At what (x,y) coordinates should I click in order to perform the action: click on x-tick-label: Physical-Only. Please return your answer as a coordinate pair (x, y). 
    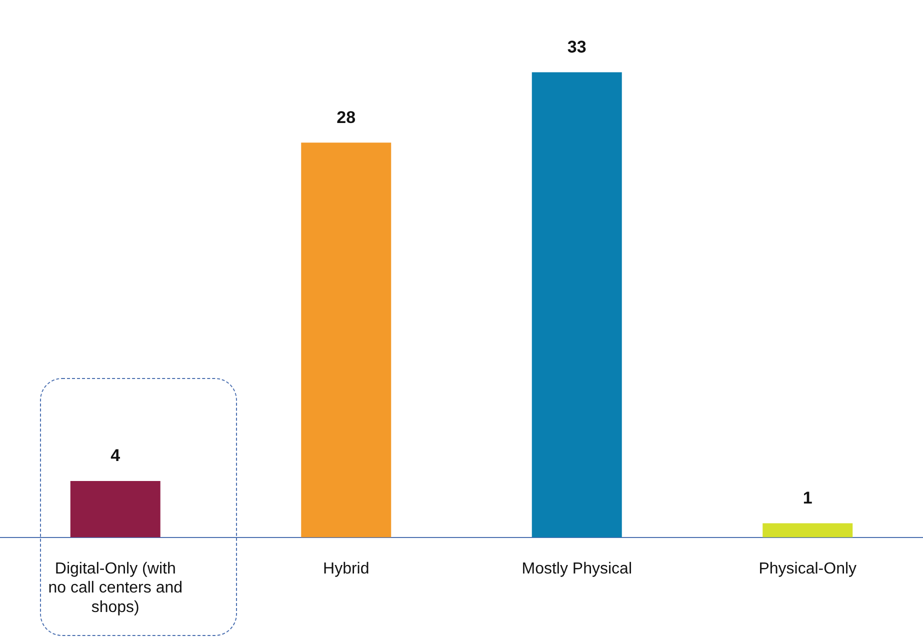
    Looking at the image, I should click on (807, 569).